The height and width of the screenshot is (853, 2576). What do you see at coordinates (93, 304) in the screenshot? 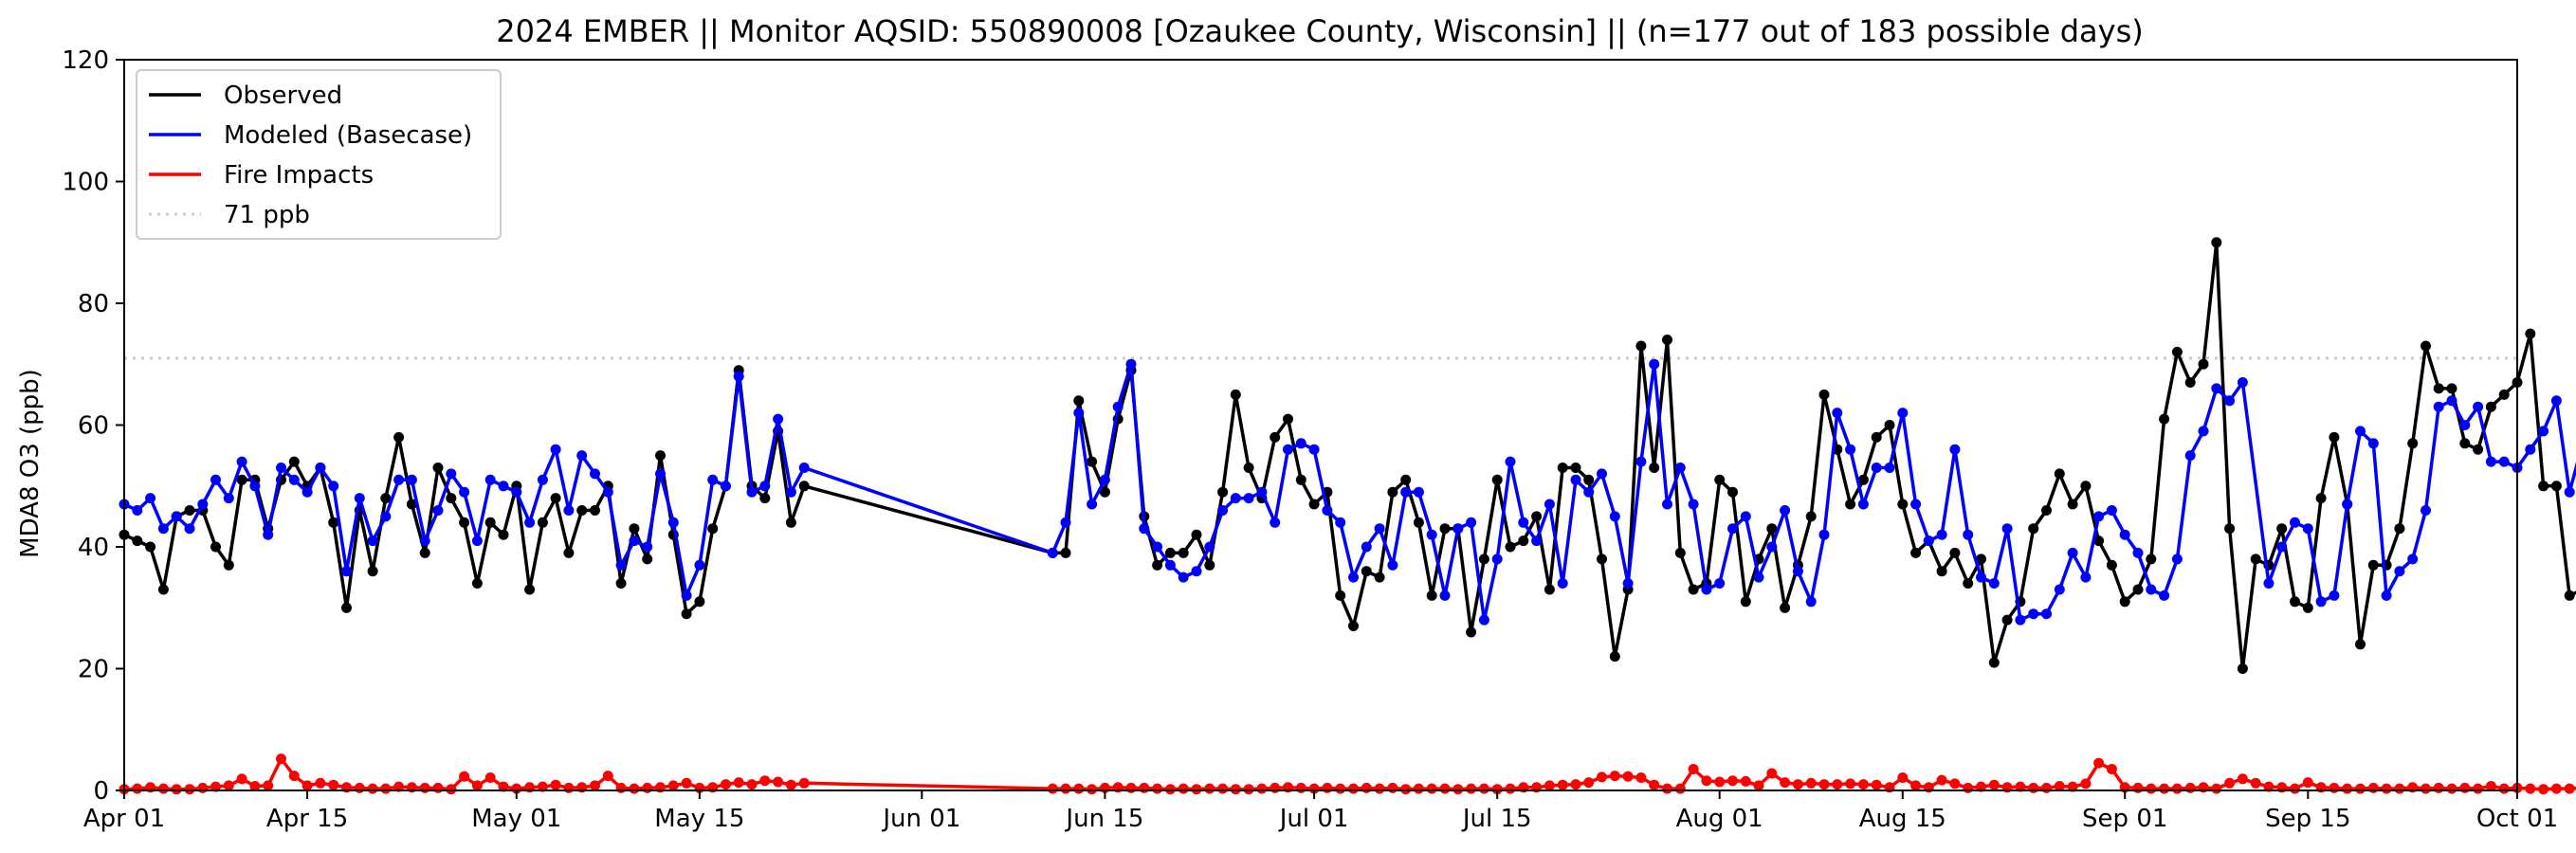
I see `y-tick-label-4: 80` at bounding box center [93, 304].